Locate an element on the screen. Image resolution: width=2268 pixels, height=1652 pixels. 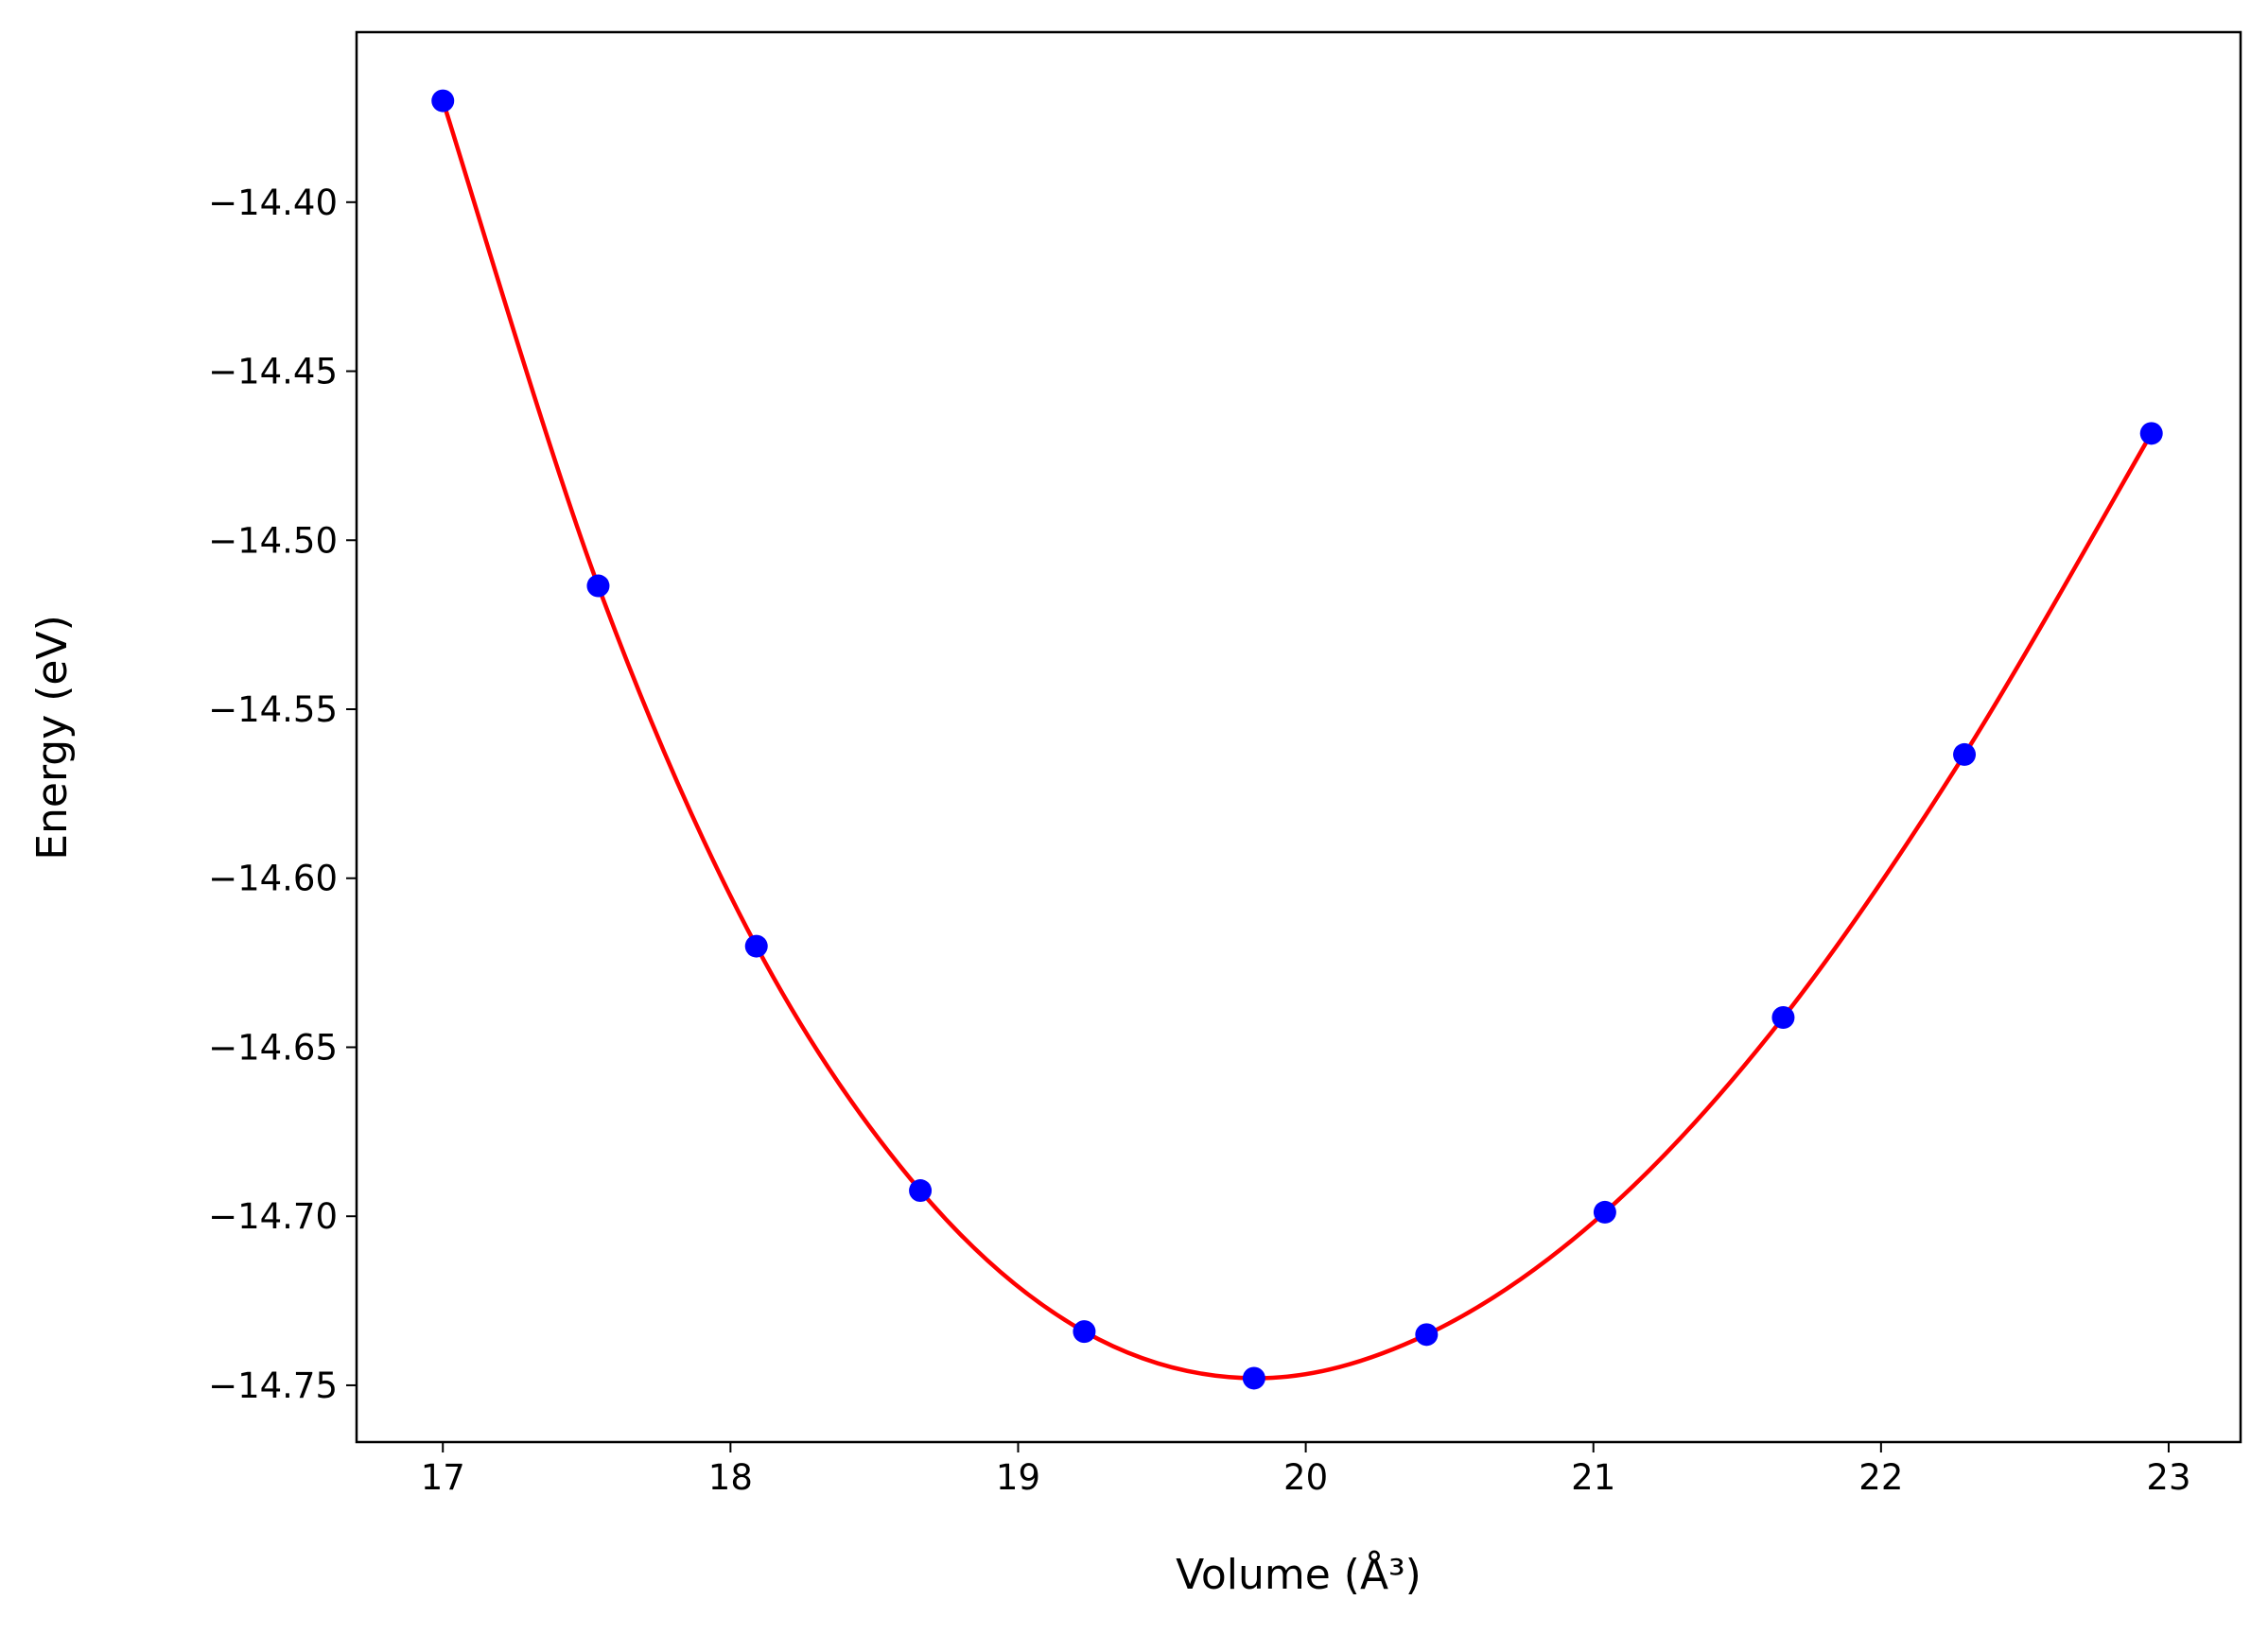
y-tick-label: −14.55 is located at coordinates (273, 709).